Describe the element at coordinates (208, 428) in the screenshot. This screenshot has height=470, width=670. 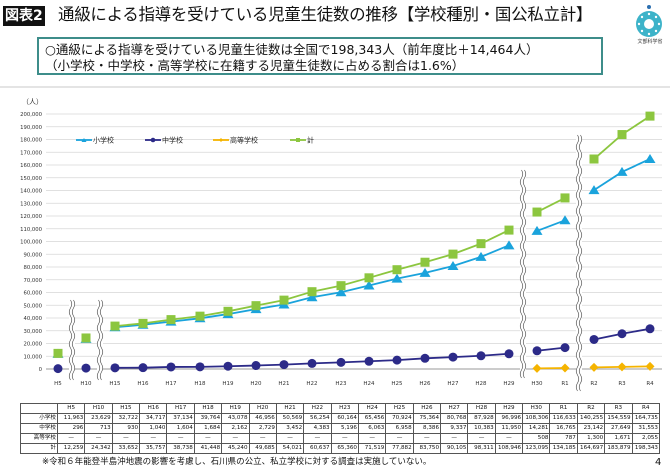
I see `table-cell: 1,684` at that location.